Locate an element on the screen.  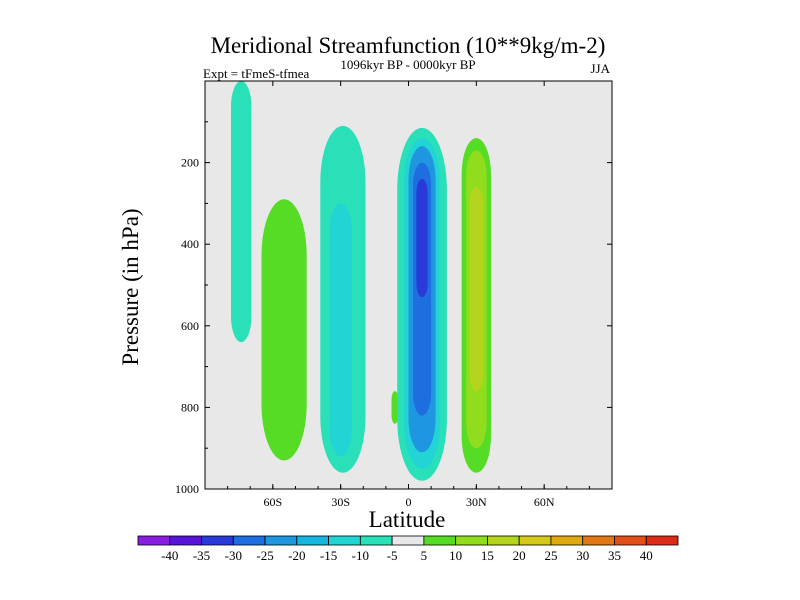
right-subtitle: JJA is located at coordinates (600, 68).